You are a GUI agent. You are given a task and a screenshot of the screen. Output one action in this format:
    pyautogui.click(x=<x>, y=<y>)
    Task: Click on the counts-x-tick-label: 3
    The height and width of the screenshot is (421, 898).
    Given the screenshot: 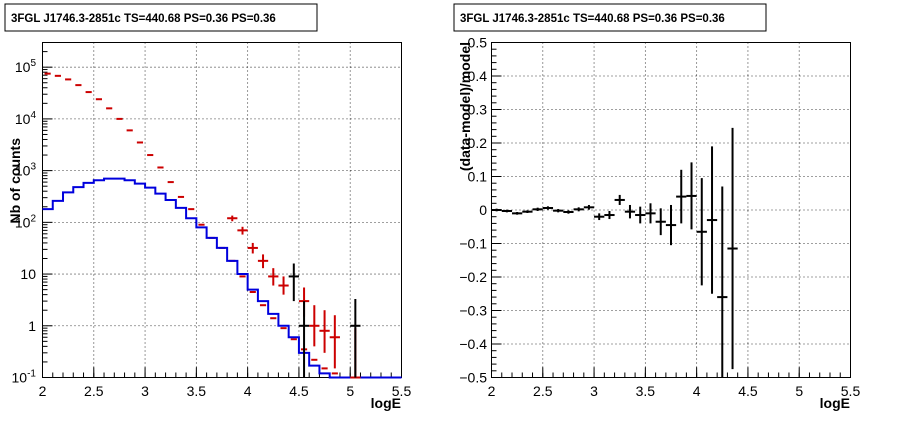 What is the action you would take?
    pyautogui.click(x=145, y=391)
    